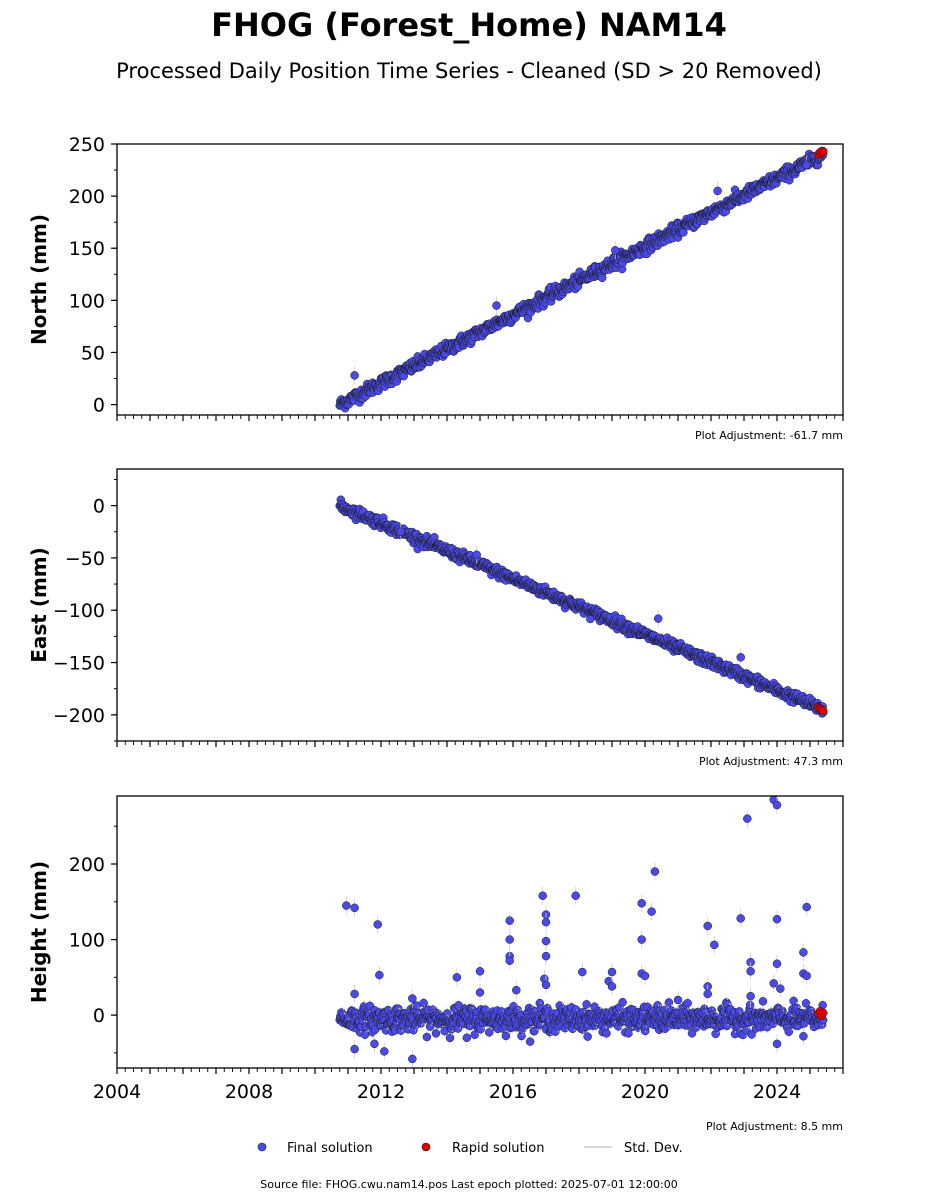 The height and width of the screenshot is (1200, 937). What do you see at coordinates (513, 1092) in the screenshot?
I see `x-tick-label: 2016` at bounding box center [513, 1092].